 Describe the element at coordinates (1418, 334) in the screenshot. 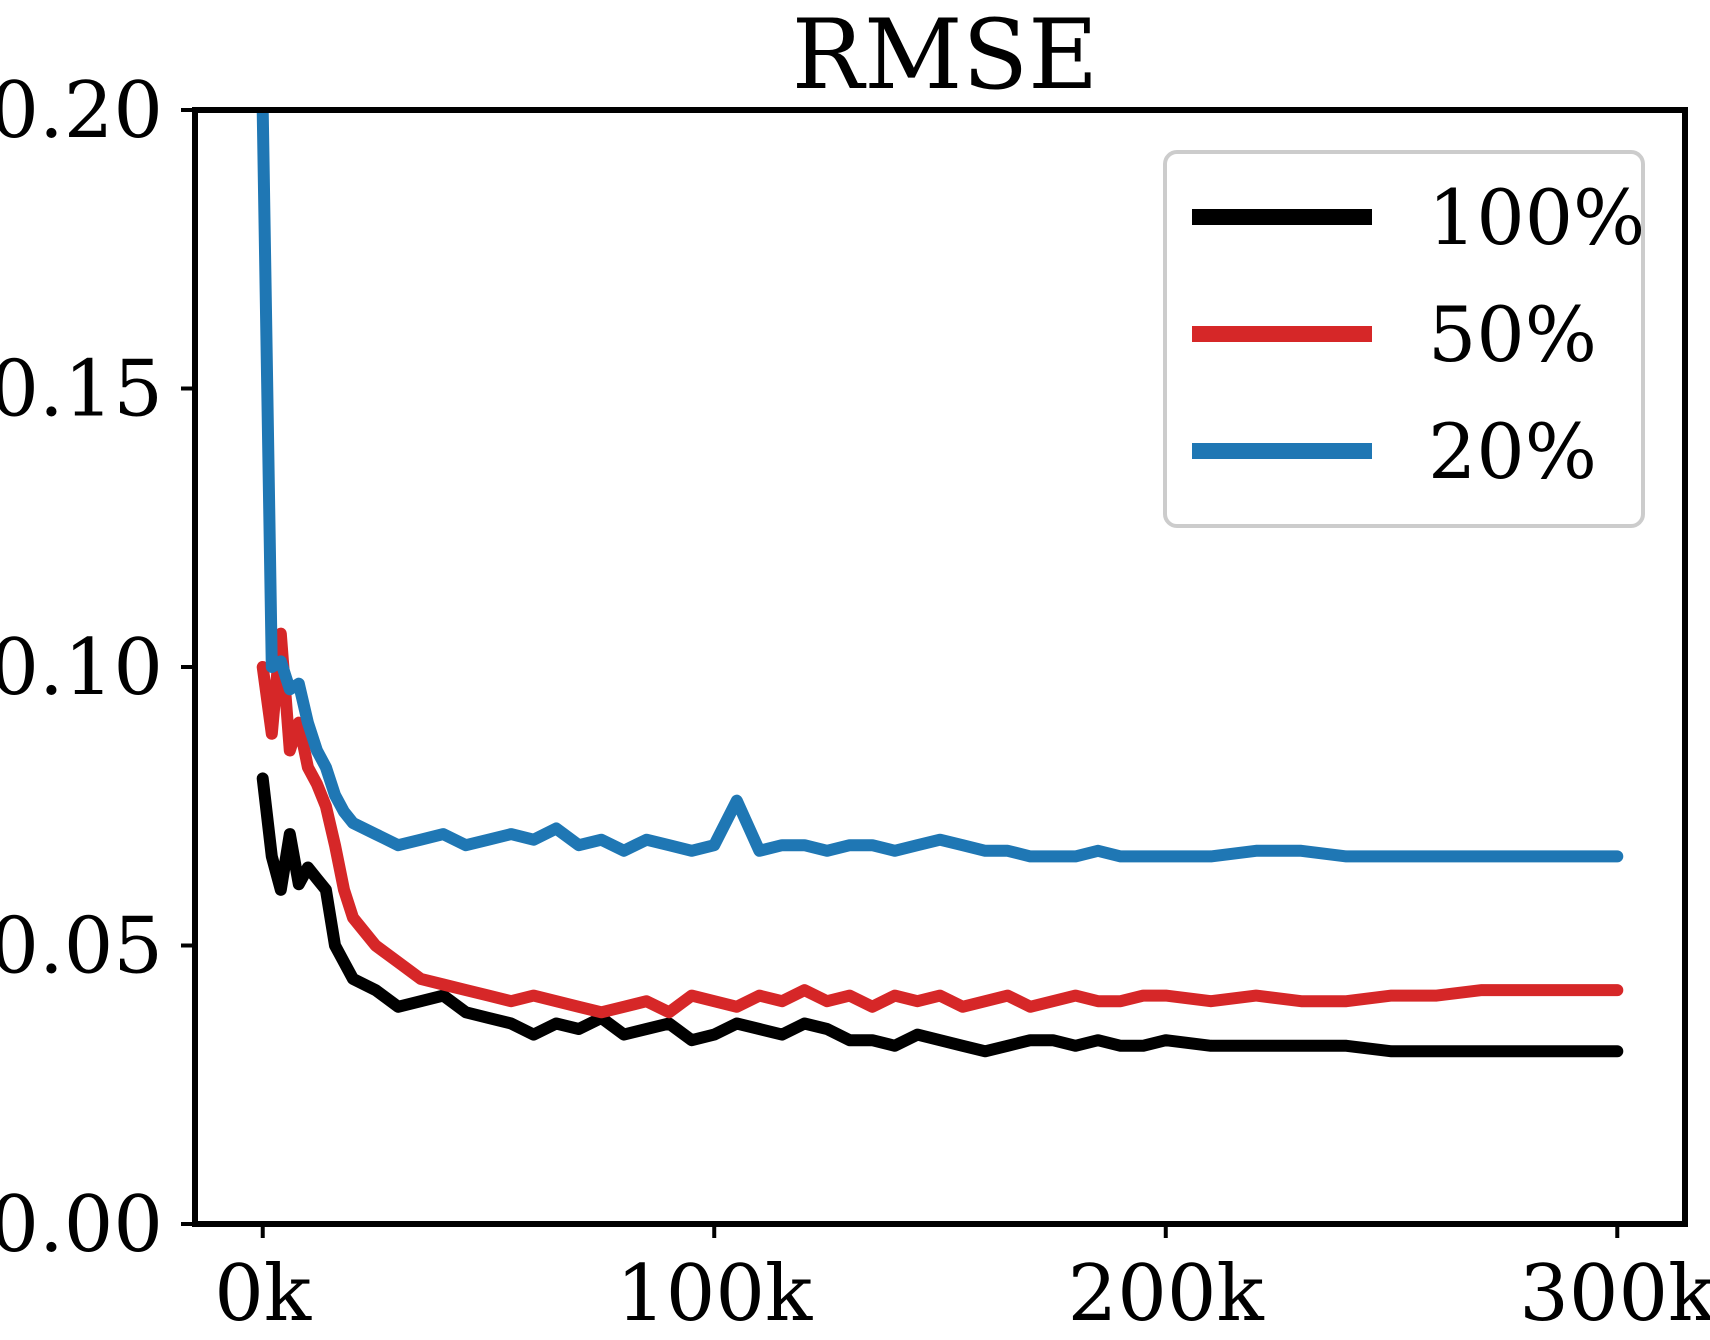

I see `legend-items: 100% 50% 20%` at that location.